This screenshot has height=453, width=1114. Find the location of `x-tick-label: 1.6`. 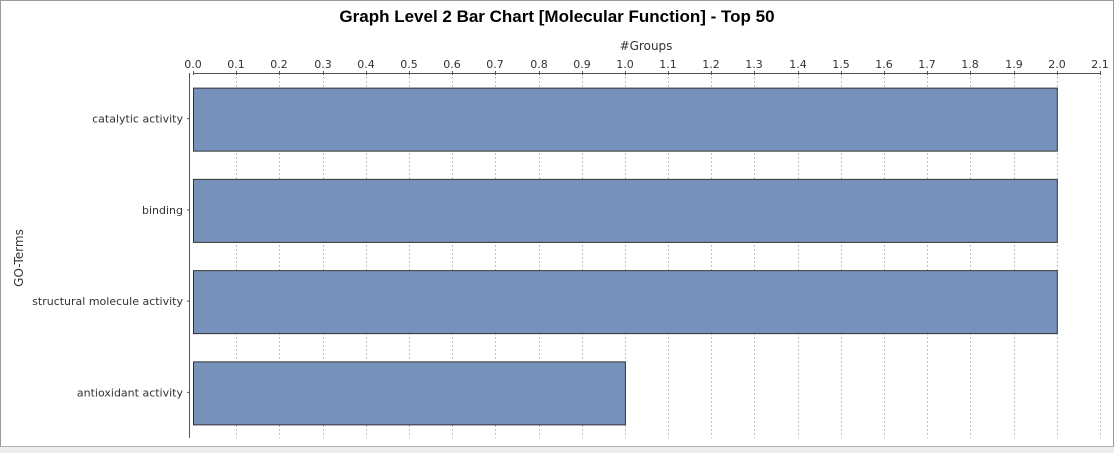

x-tick-label: 1.6 is located at coordinates (884, 64).